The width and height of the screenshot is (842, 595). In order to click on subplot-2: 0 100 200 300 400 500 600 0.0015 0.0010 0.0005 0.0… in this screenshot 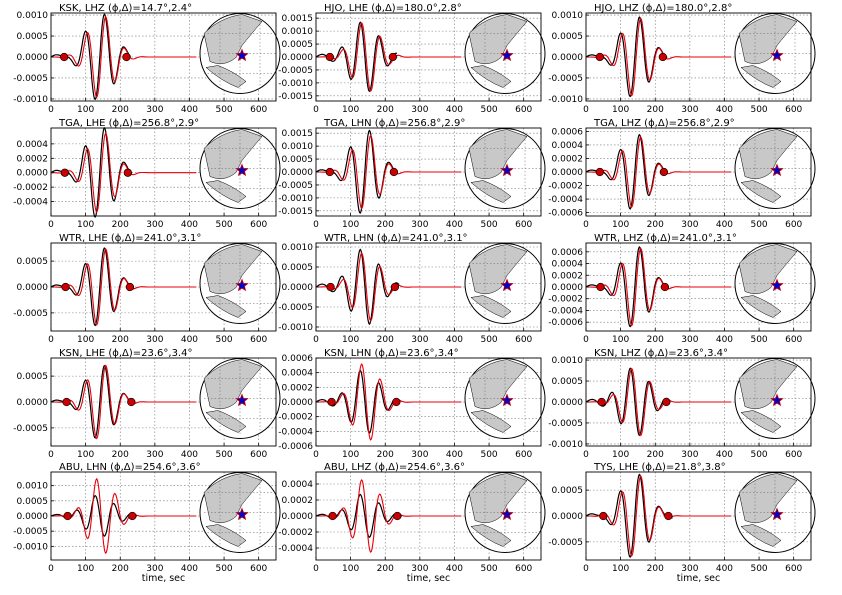, I will do `click(412, 59)`.